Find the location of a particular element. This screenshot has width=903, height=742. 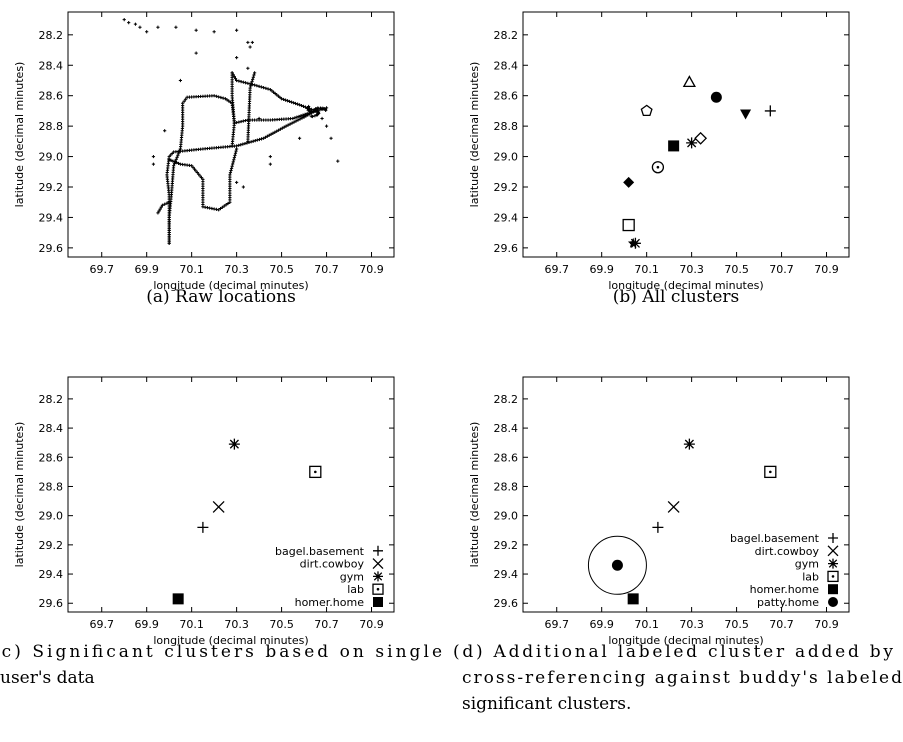

x-tick-label: 70.7 is located at coordinates (326, 624).